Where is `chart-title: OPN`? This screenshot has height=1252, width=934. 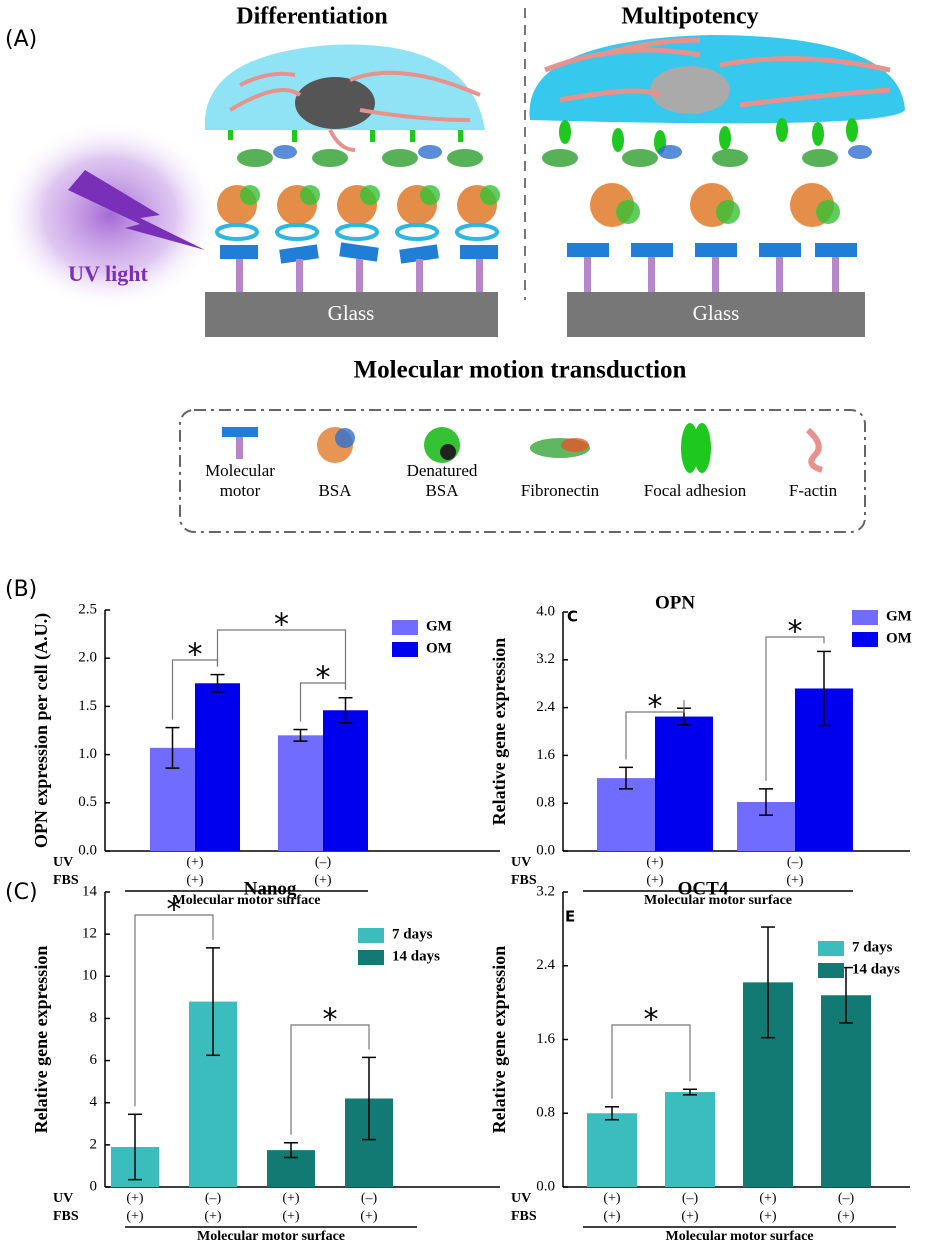 chart-title: OPN is located at coordinates (675, 602).